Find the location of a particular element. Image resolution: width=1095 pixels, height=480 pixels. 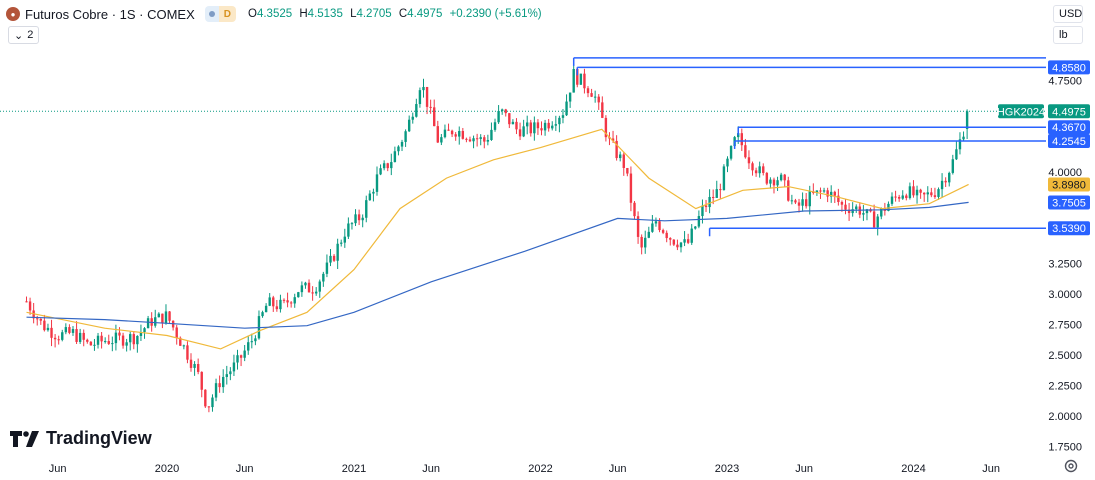

tradingview-logo: TradingView is located at coordinates (81, 438).